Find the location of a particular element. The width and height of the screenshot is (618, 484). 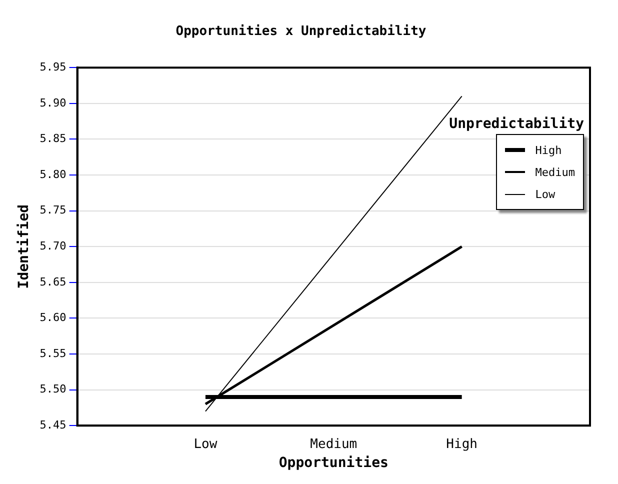

legend-label: Low is located at coordinates (545, 194).